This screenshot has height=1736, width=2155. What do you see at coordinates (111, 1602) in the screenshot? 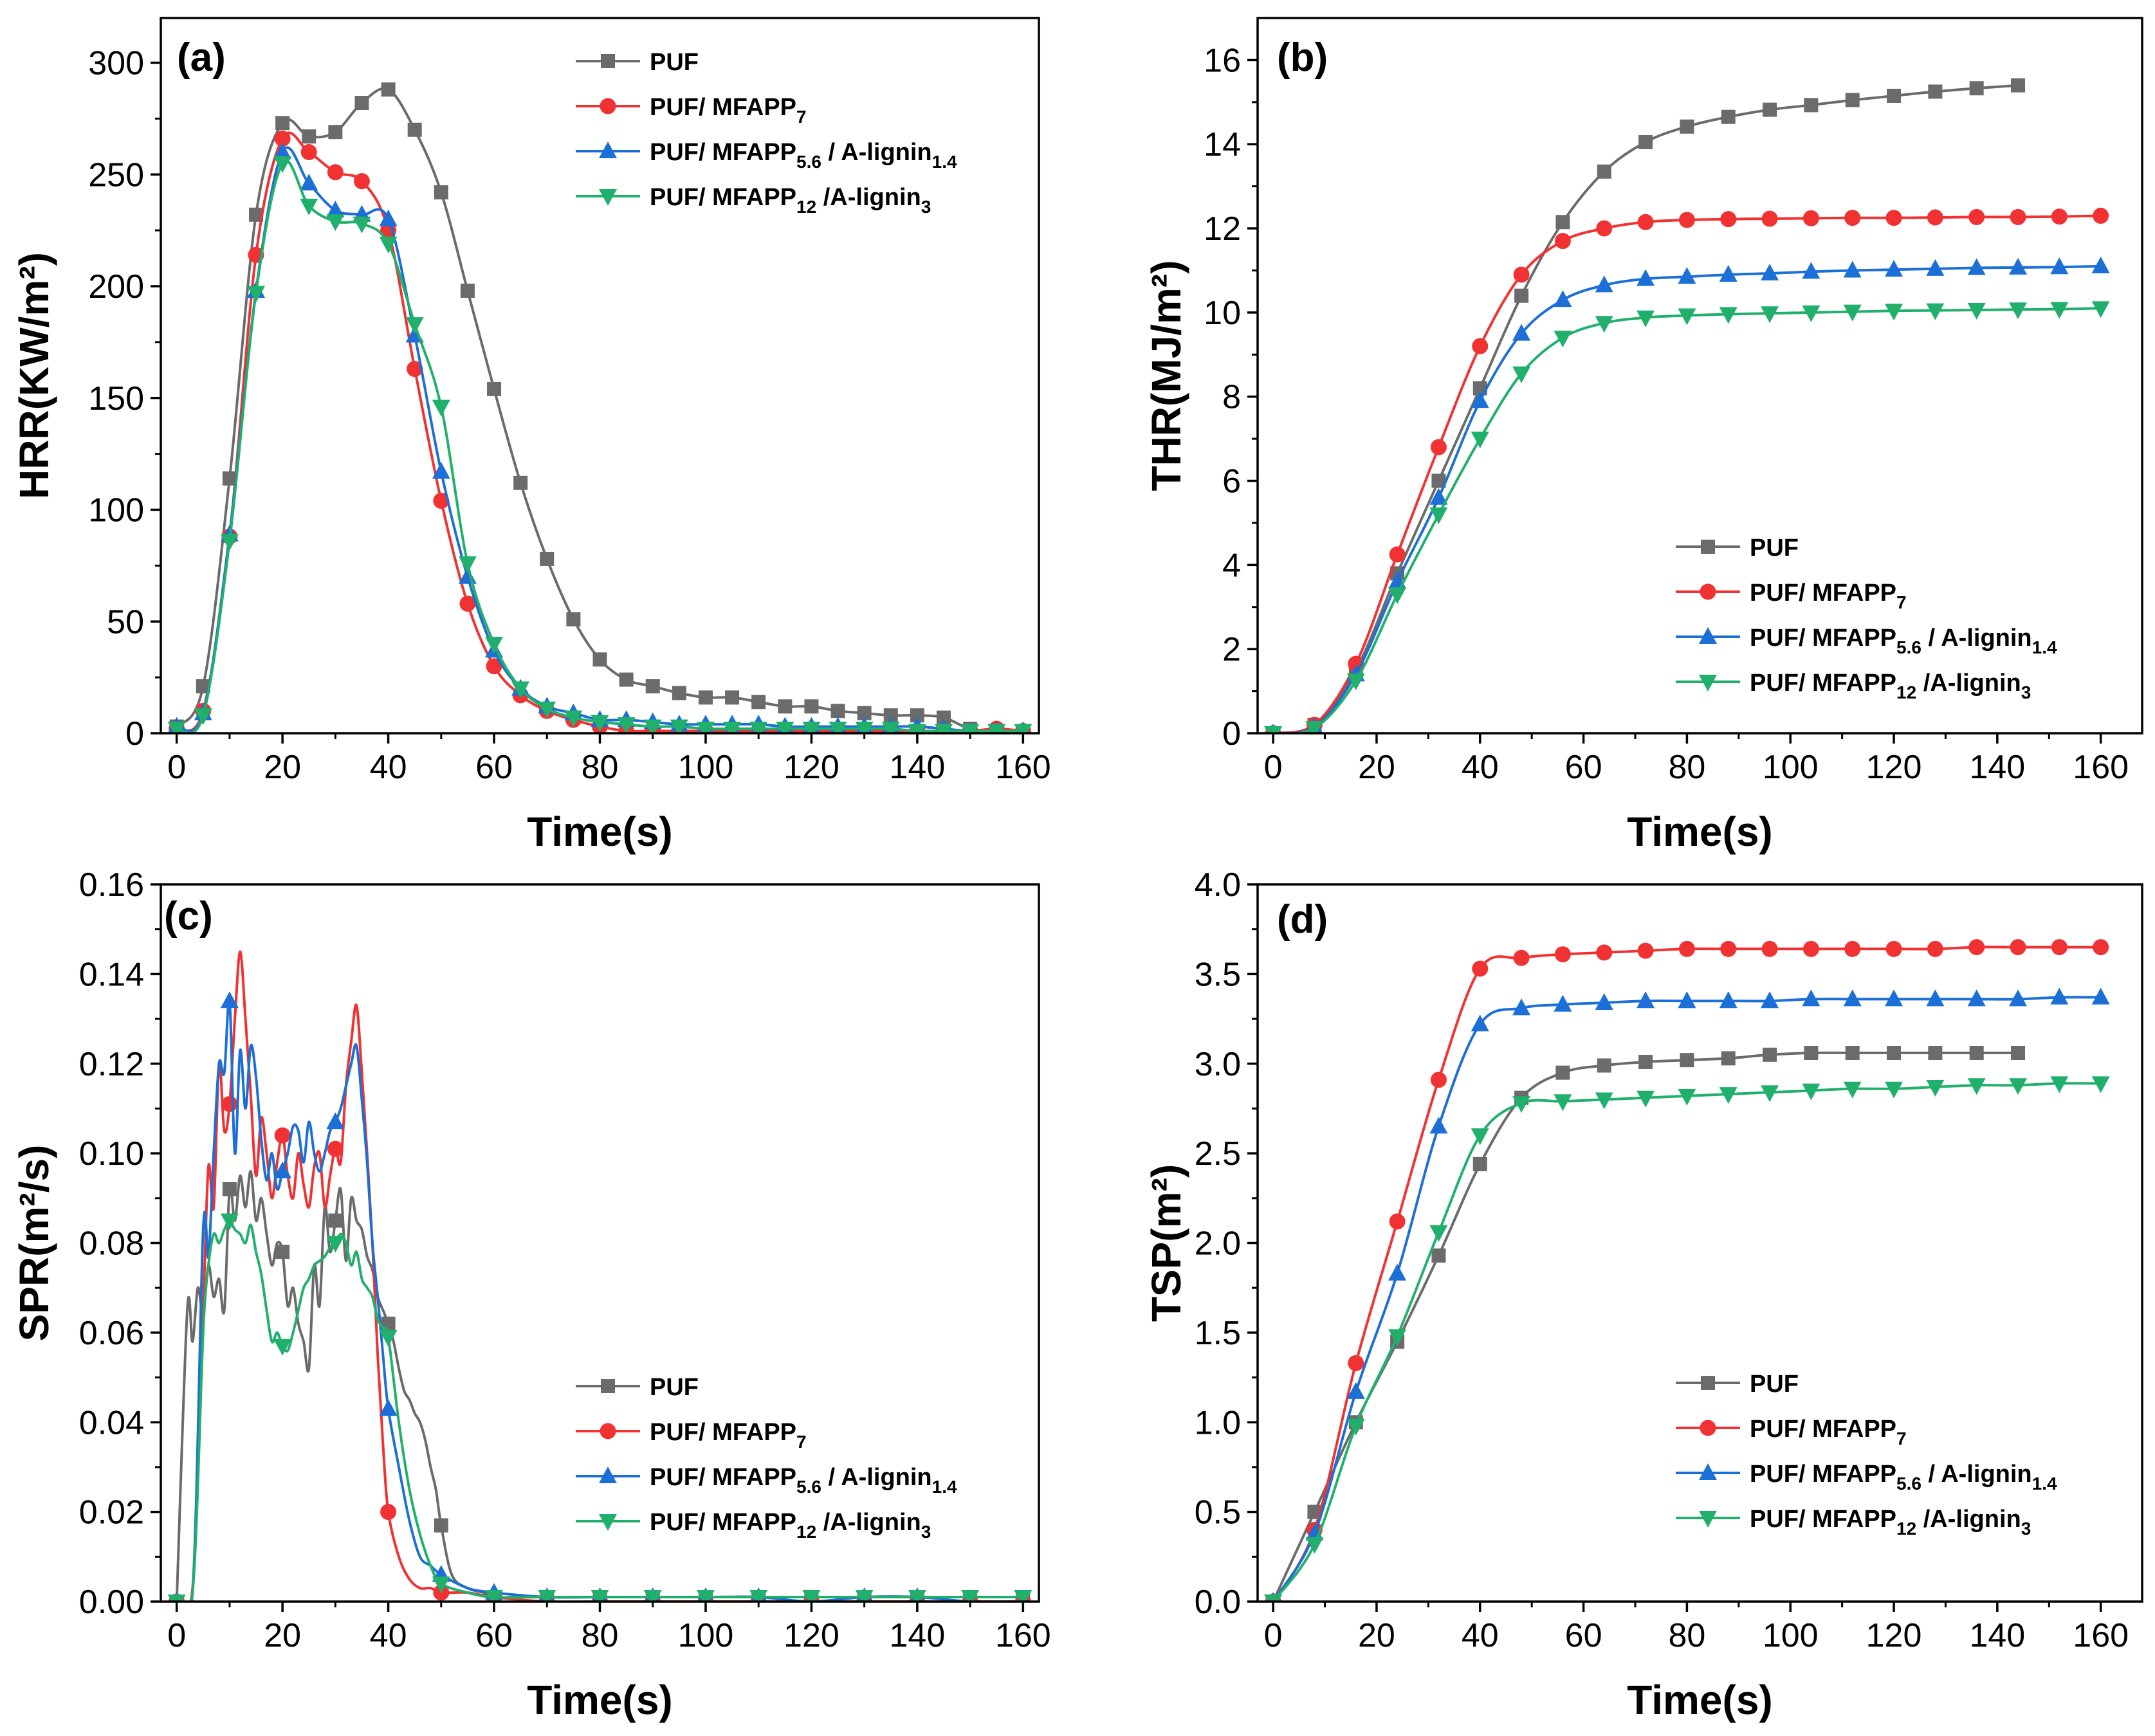
I see `y-tick-label: 0.00` at bounding box center [111, 1602].